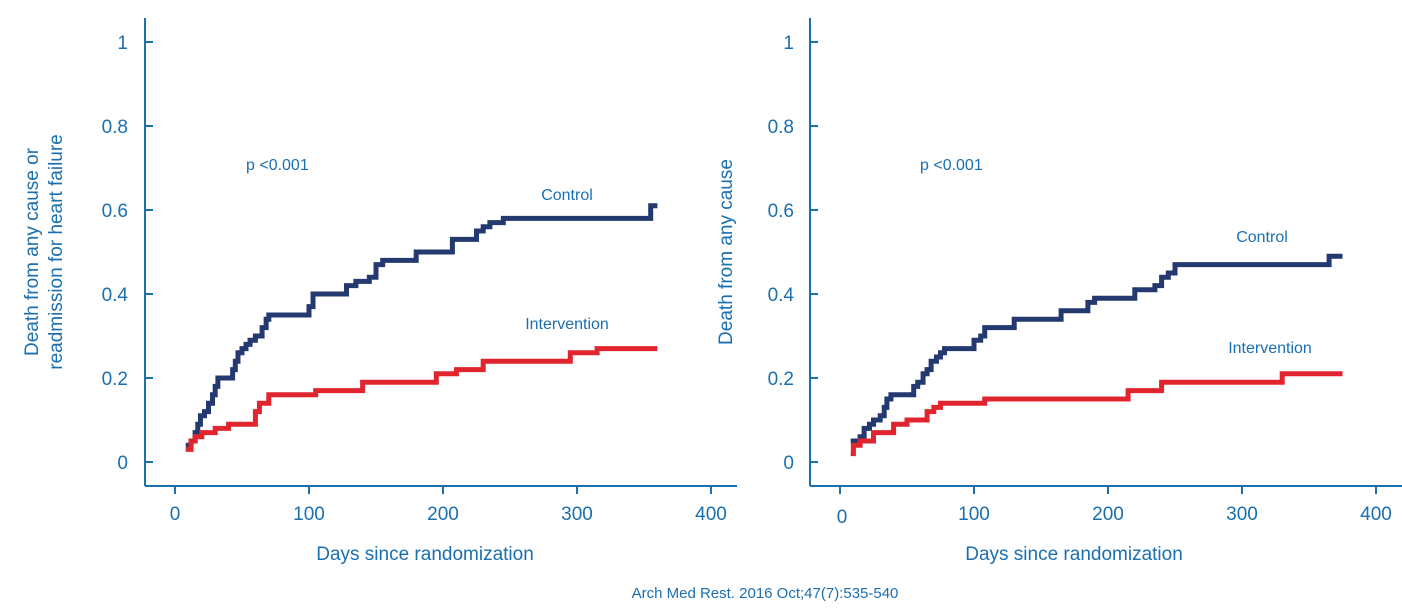 This screenshot has height=610, width=1402. Describe the element at coordinates (726, 252) in the screenshot. I see `y-axis-label: Death from any cause` at that location.